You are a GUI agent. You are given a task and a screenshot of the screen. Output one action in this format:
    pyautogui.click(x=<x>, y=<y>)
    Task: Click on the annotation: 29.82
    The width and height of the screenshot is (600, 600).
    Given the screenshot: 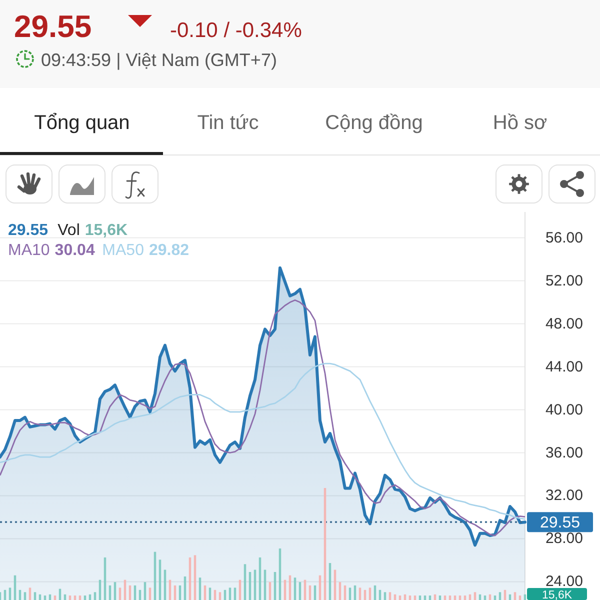 What is the action you would take?
    pyautogui.click(x=169, y=250)
    